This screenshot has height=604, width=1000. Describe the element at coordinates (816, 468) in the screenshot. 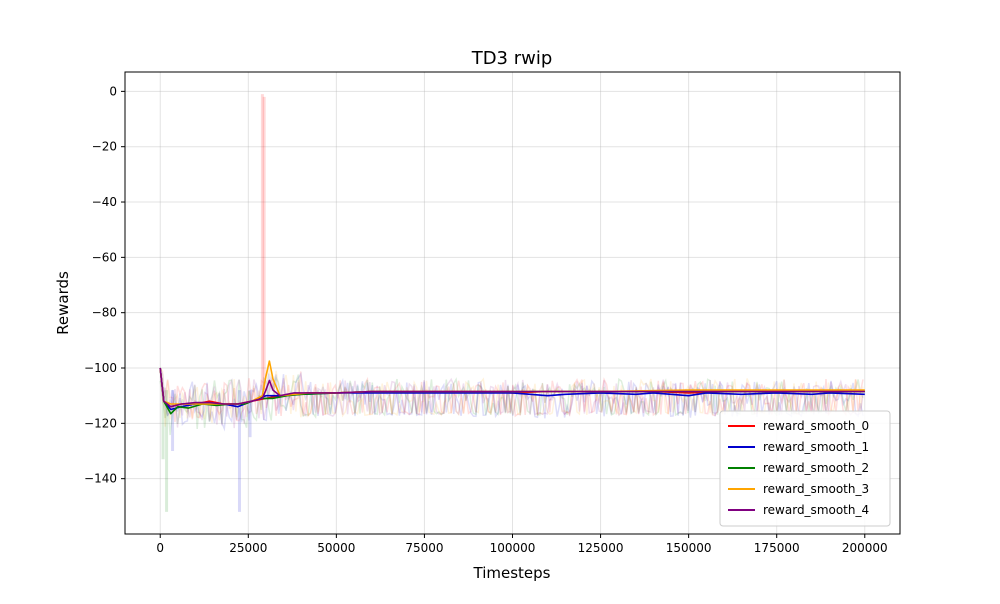

I see `legend-label: reward_smooth_2` at that location.